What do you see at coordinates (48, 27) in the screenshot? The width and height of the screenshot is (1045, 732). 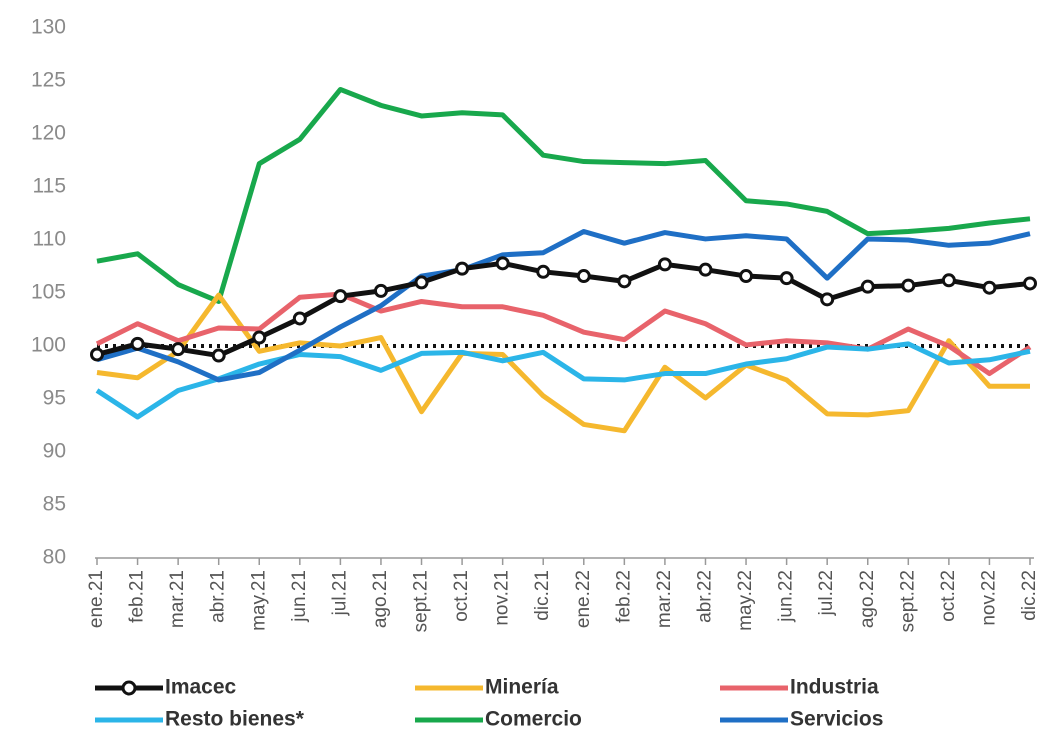 I see `y-tick-label: 130` at bounding box center [48, 27].